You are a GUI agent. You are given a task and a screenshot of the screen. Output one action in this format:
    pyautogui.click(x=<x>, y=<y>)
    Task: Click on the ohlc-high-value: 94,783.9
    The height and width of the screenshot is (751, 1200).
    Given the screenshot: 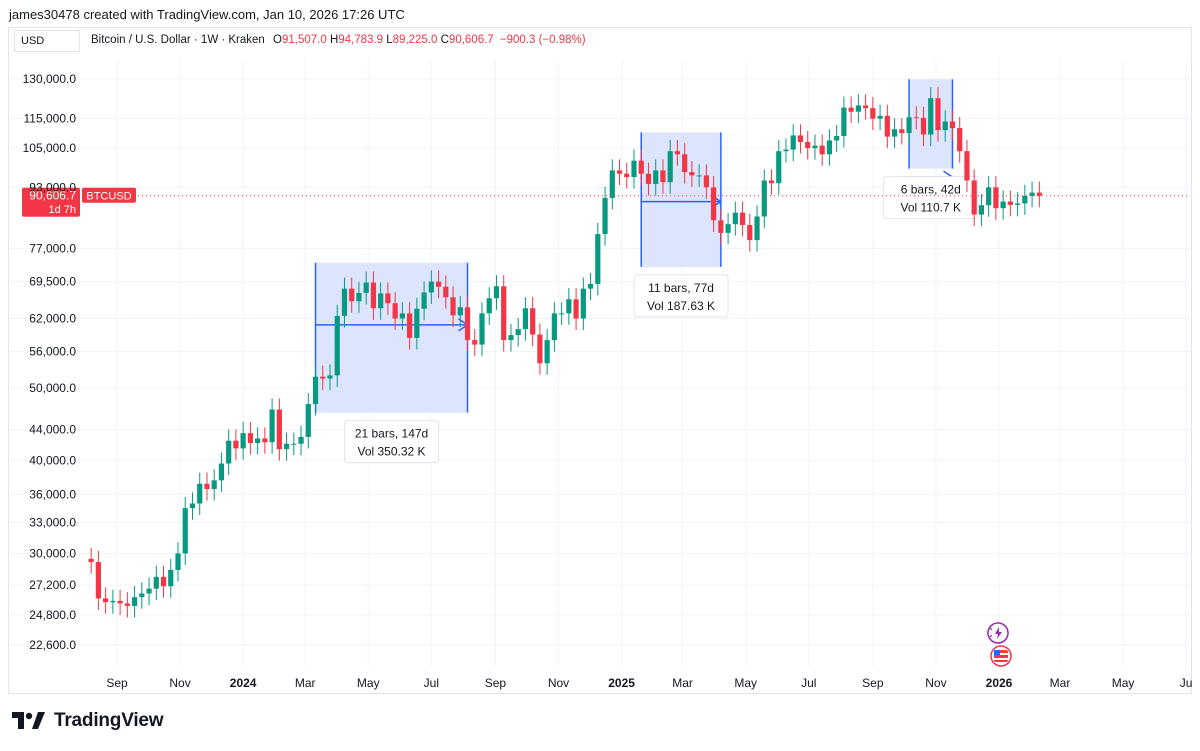 What is the action you would take?
    pyautogui.click(x=361, y=40)
    